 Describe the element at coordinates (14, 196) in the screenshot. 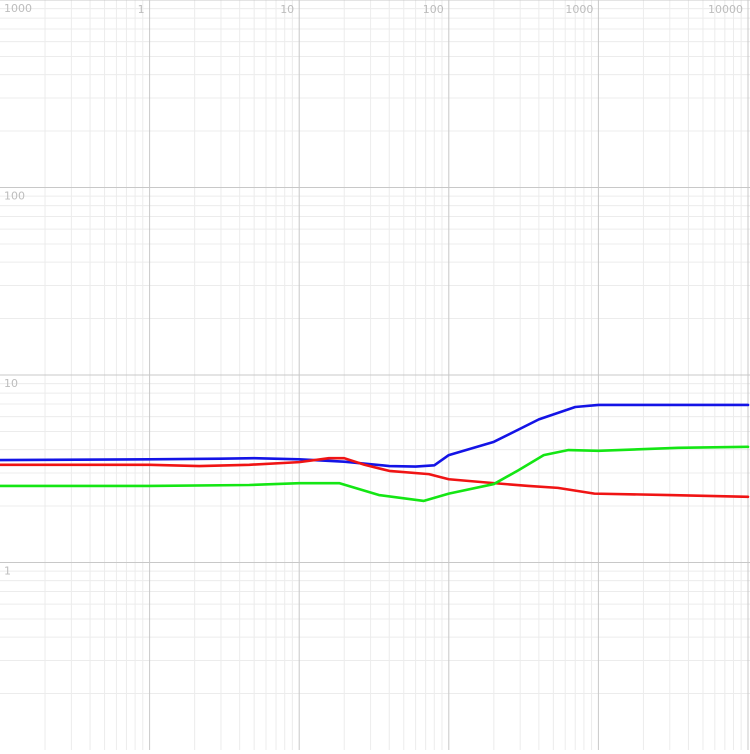

I see `y-tick-label: 100` at that location.